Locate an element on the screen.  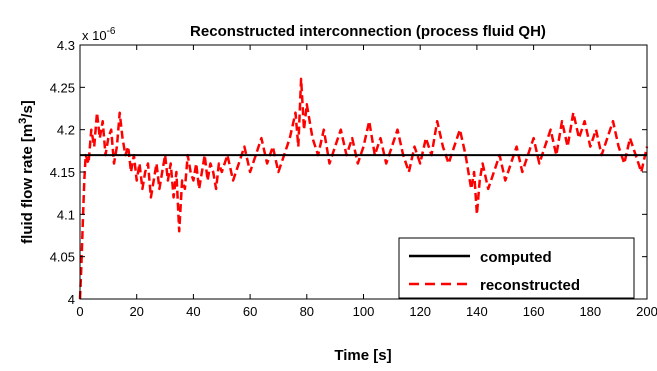
legend-label-reconstructed: reconstructed is located at coordinates (530, 285).